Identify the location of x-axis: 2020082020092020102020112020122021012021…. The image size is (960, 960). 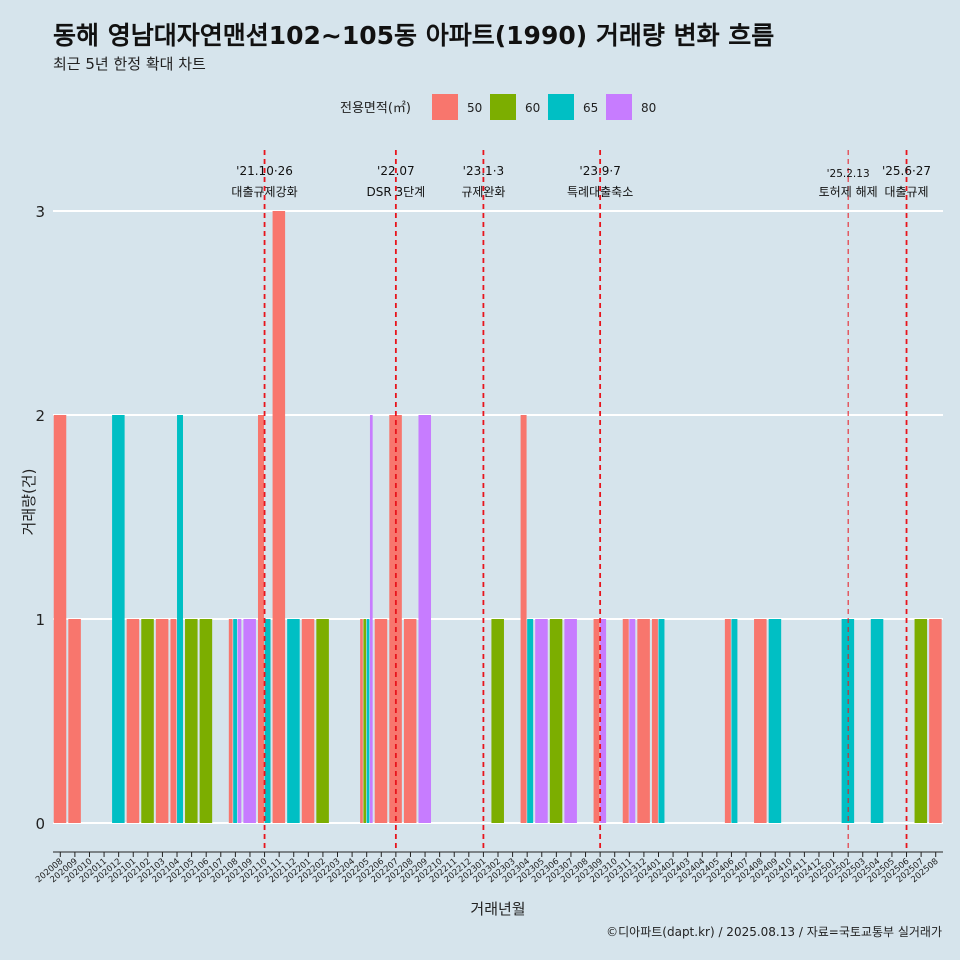
(488, 868).